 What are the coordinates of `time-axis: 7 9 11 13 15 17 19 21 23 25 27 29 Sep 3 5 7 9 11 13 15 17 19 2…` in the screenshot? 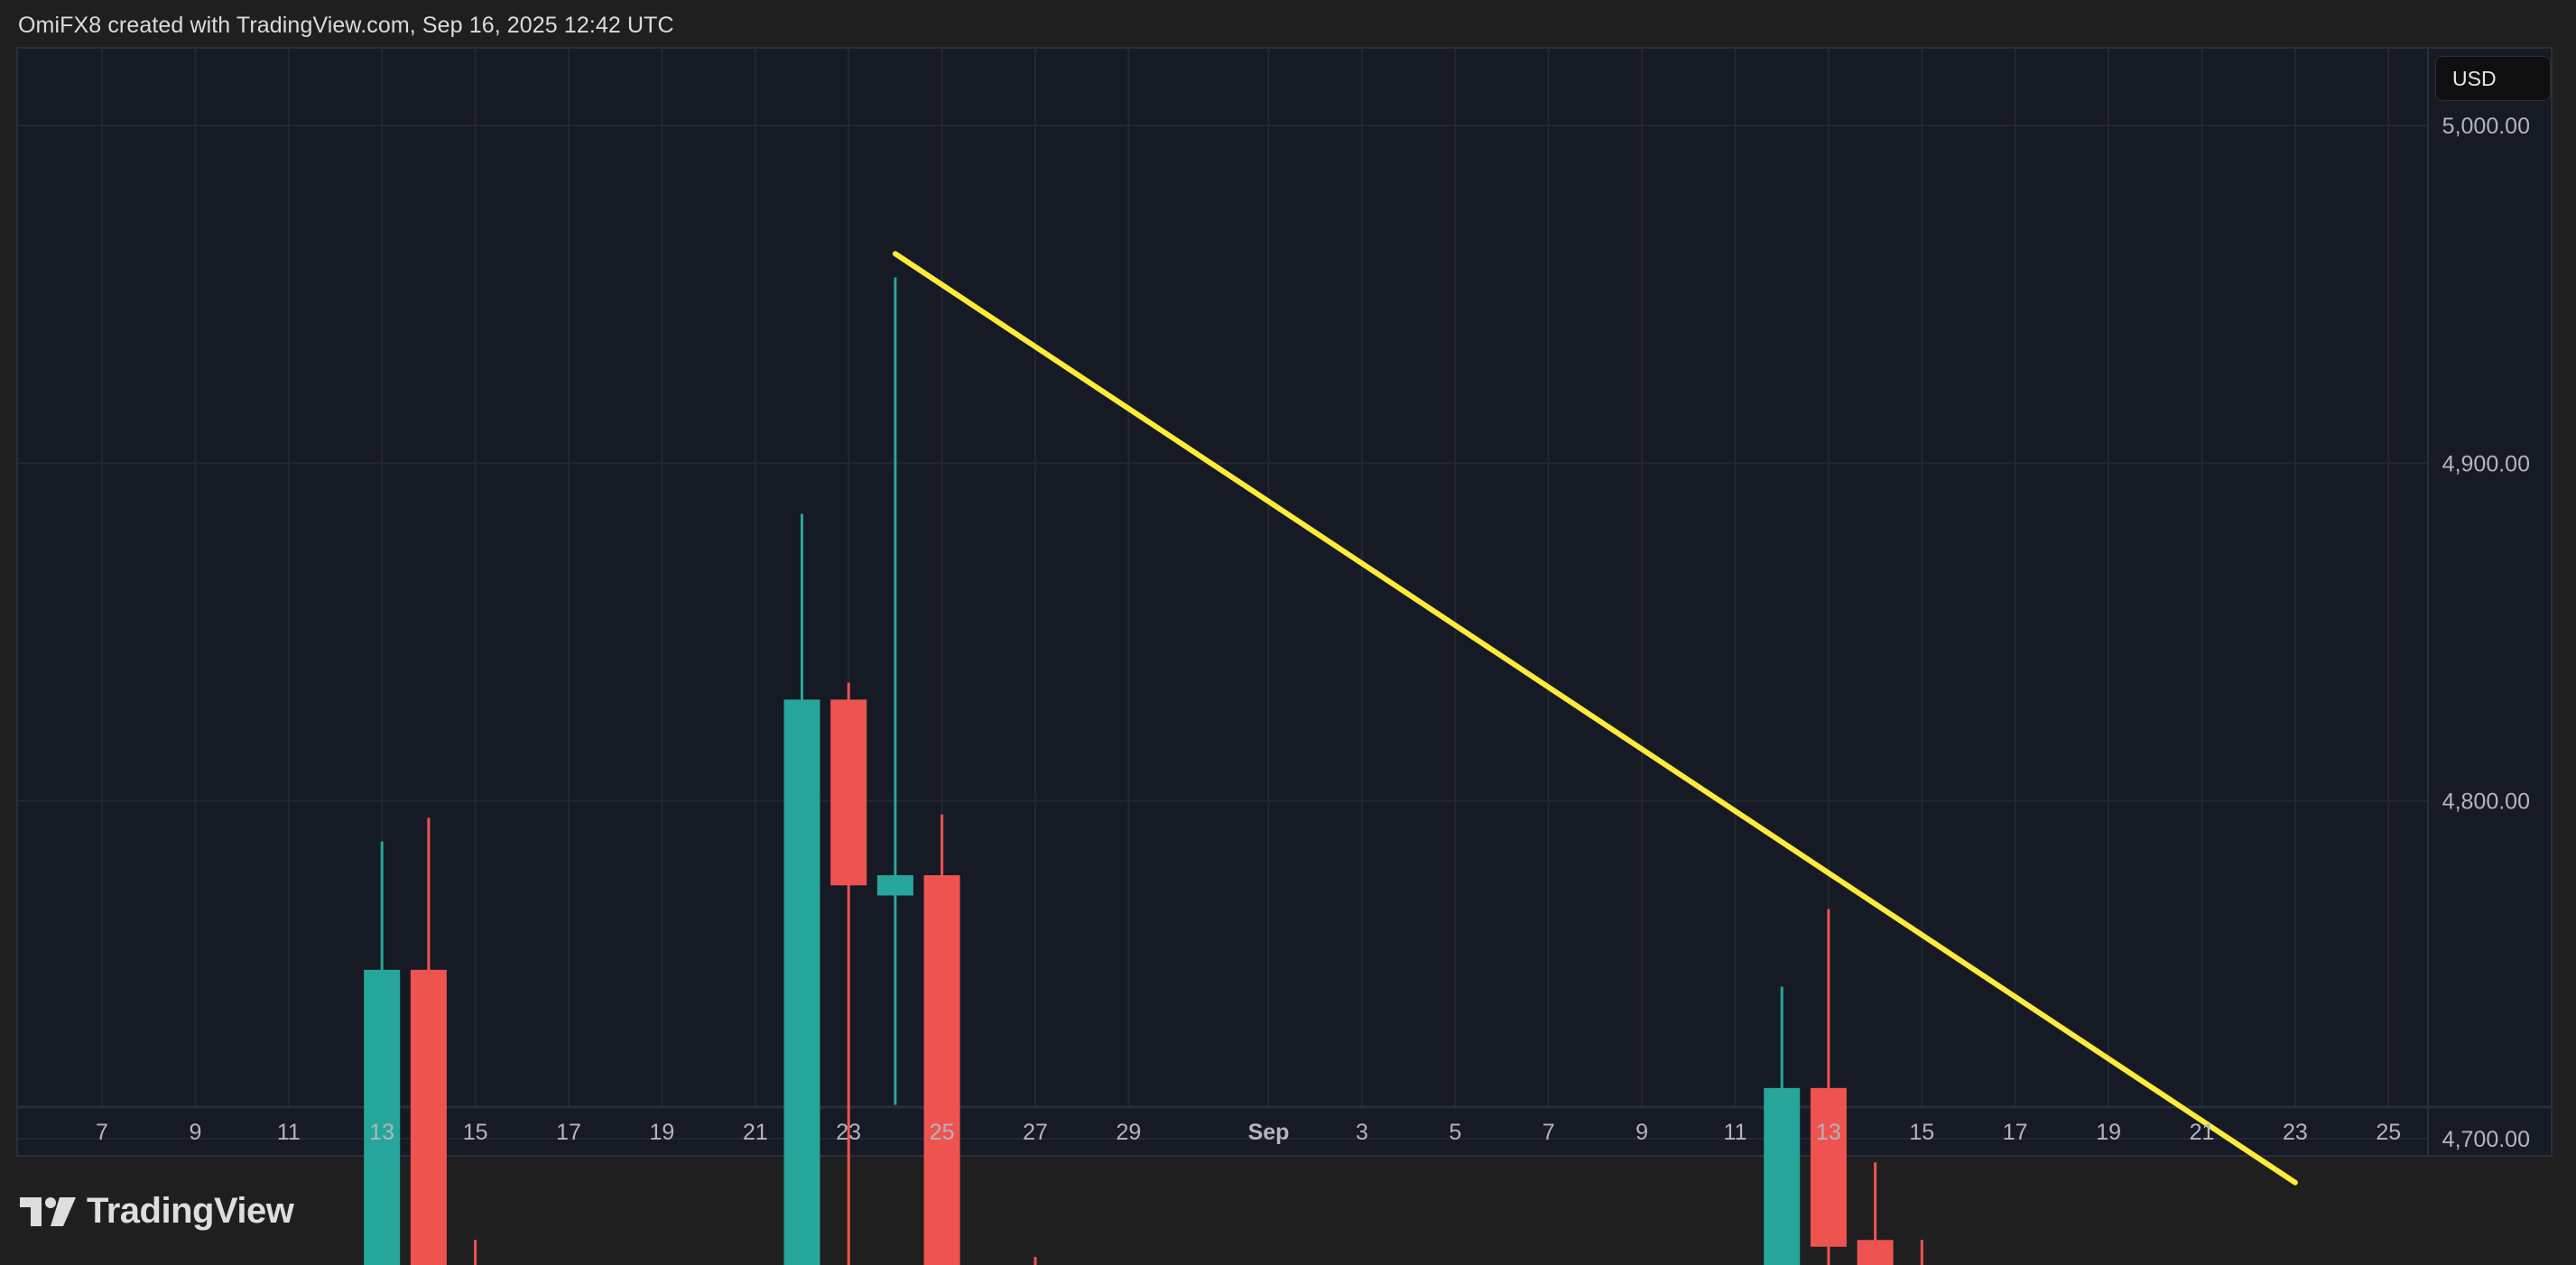 It's located at (1248, 1132).